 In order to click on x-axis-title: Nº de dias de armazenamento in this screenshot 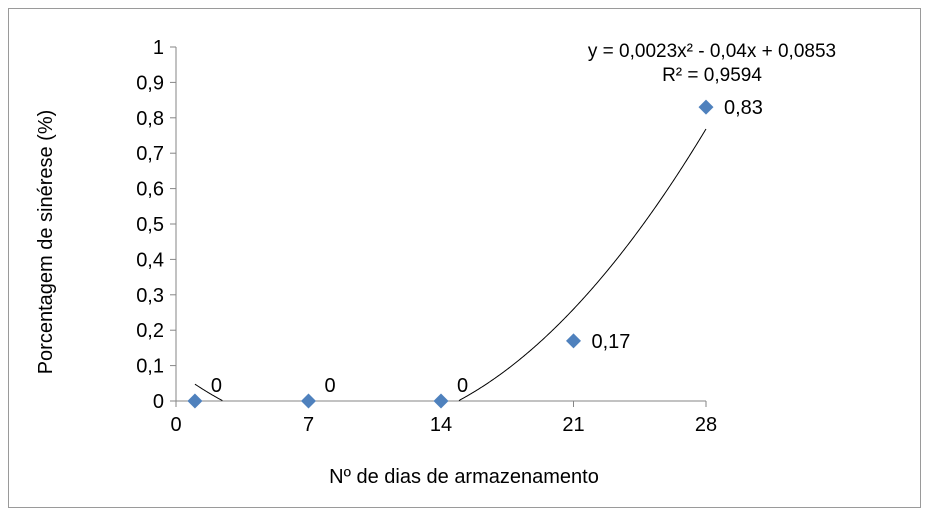, I will do `click(464, 477)`.